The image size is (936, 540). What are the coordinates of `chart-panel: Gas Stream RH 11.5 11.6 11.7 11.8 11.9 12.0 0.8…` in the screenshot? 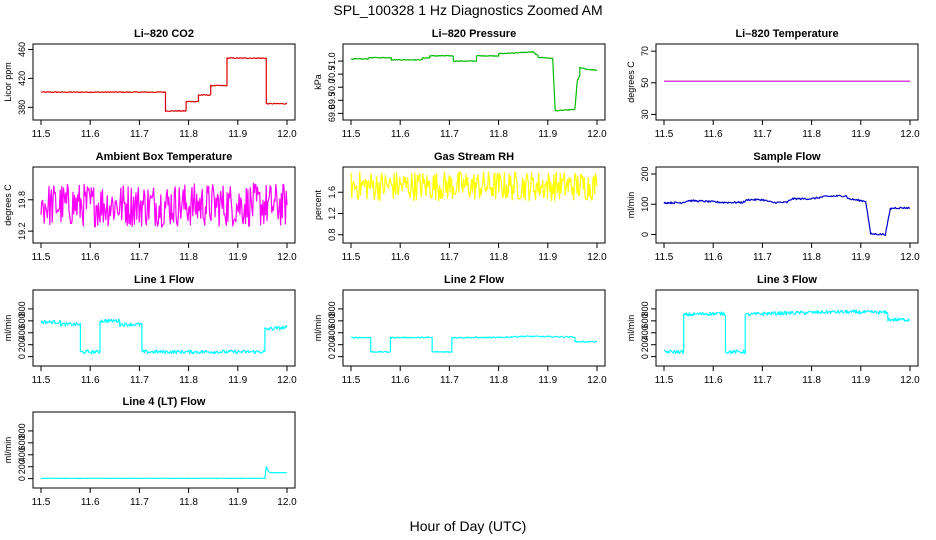 It's located at (460, 207).